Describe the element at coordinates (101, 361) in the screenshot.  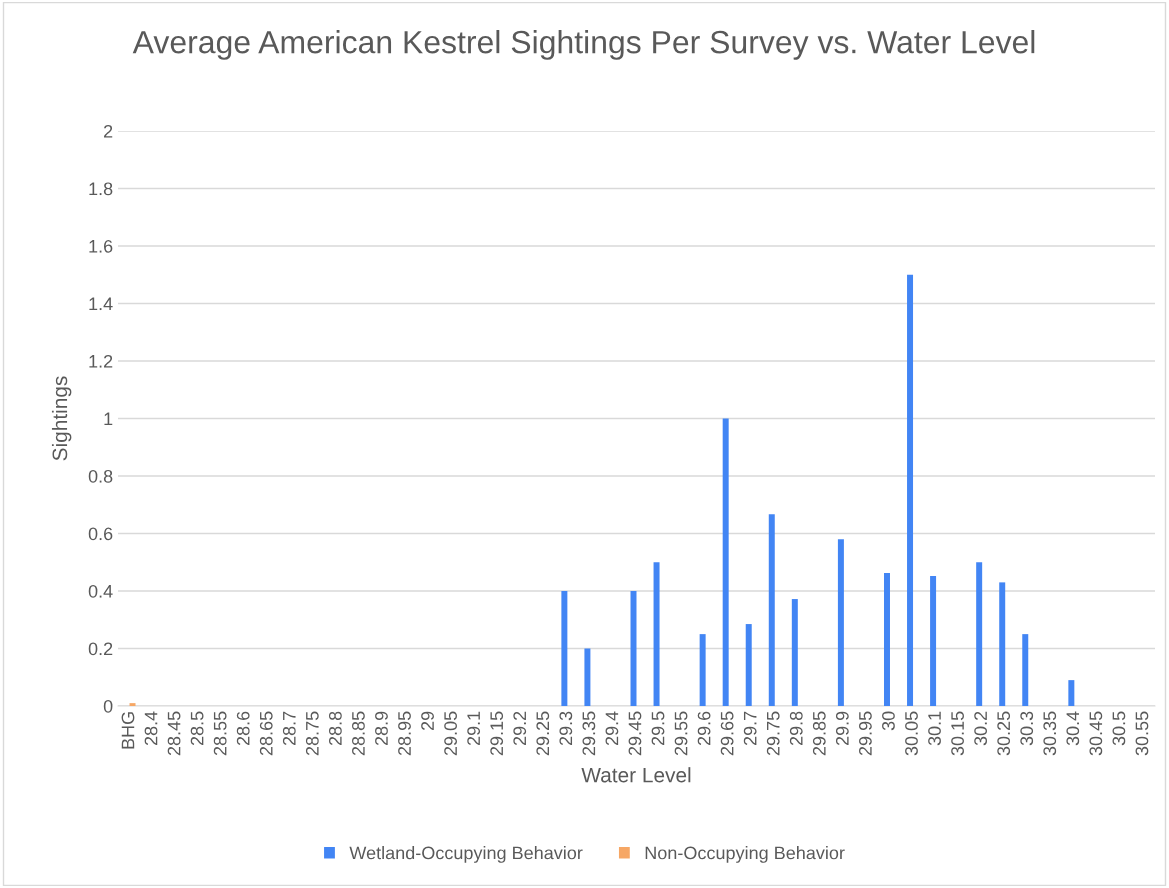
I see `y-tick-label: 1.2` at that location.